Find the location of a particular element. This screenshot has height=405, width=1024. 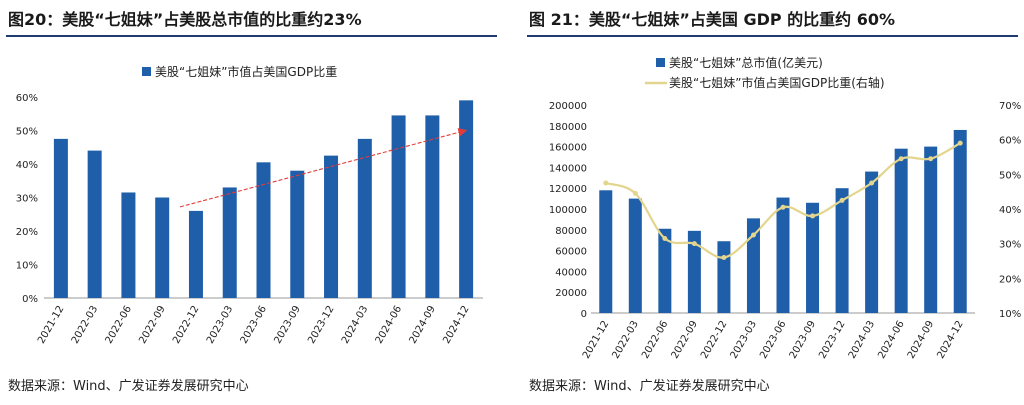

x-tick-label: 2023-12 is located at coordinates (321, 325).